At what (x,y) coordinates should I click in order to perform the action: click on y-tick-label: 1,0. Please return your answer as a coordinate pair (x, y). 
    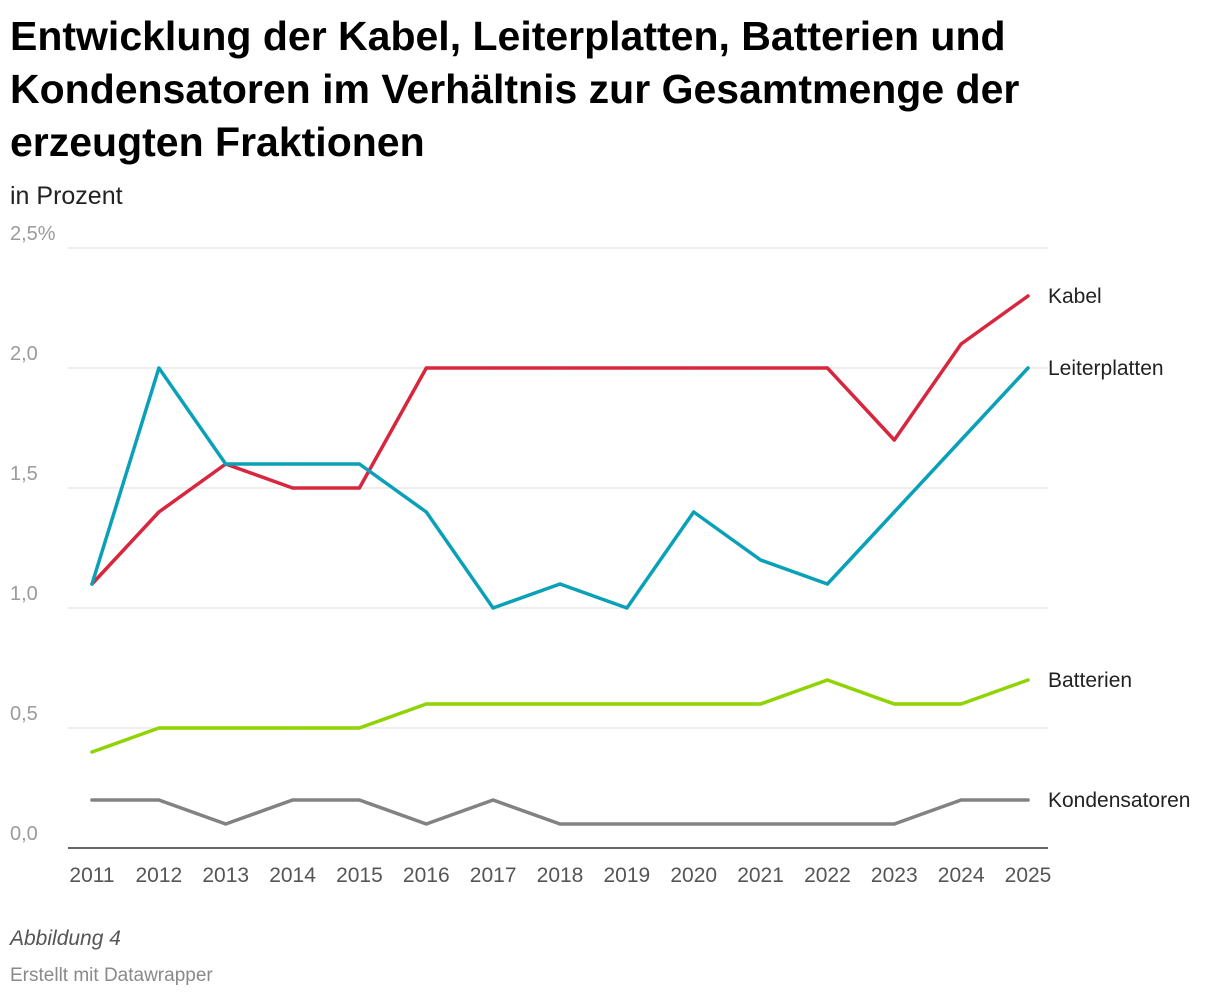
    Looking at the image, I should click on (24, 594).